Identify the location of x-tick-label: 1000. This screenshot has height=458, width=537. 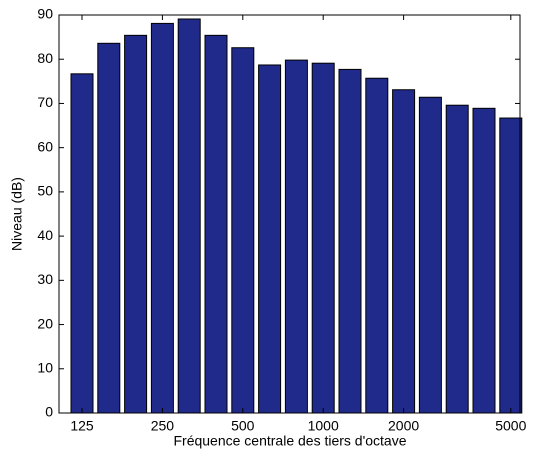
(323, 426).